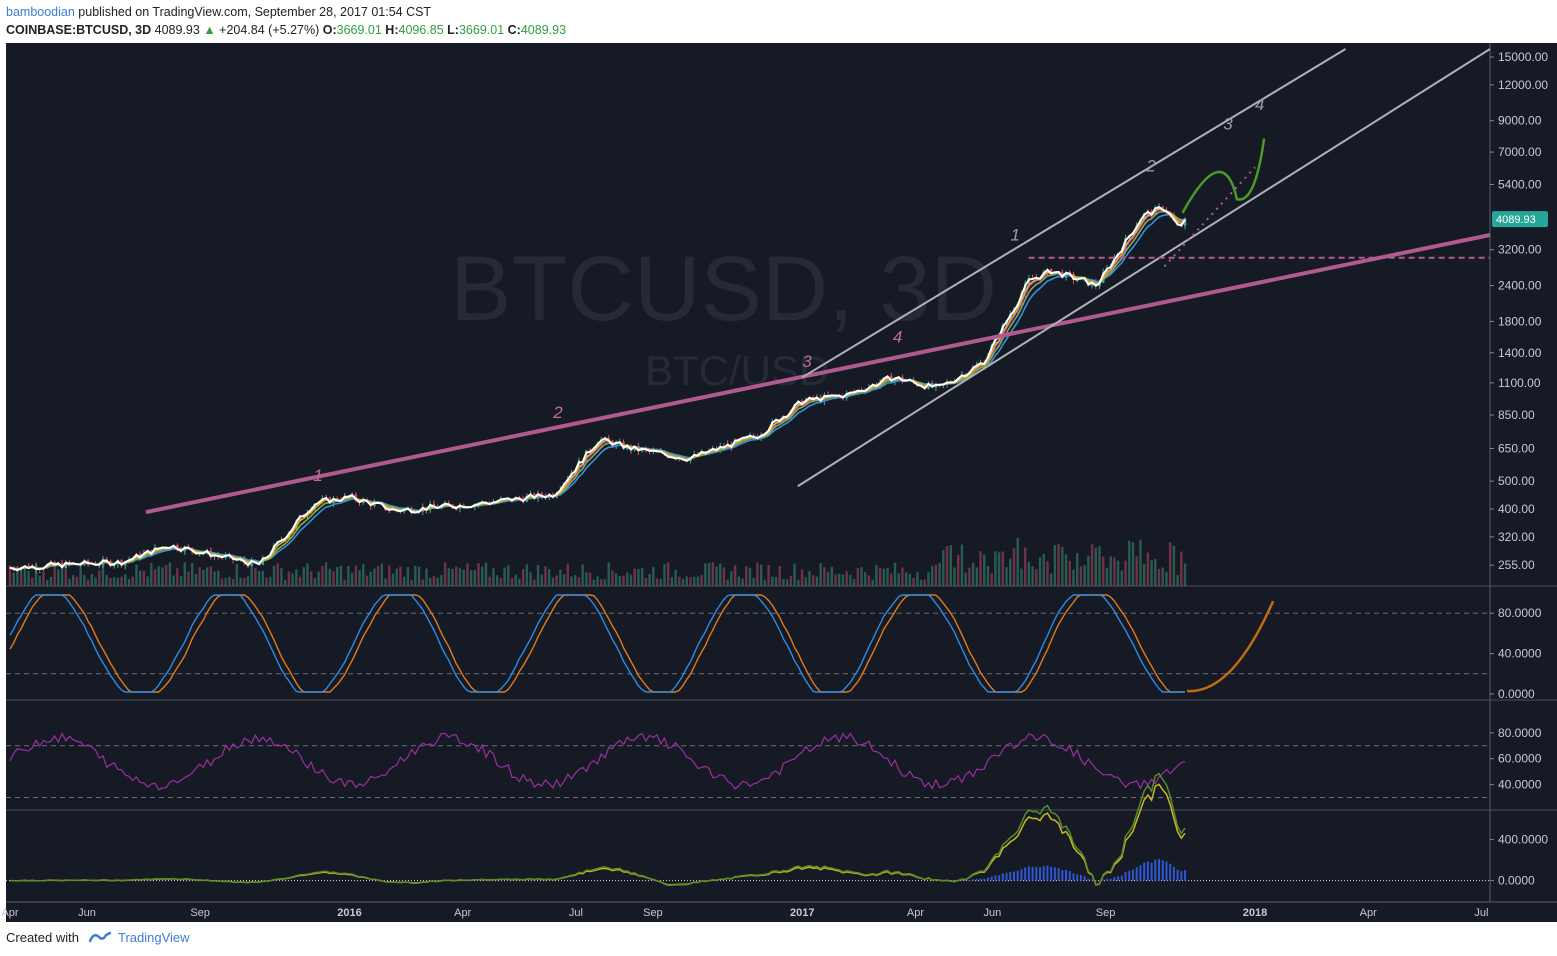 This screenshot has height=956, width=1557. I want to click on time-axis-background, so click(781, 912).